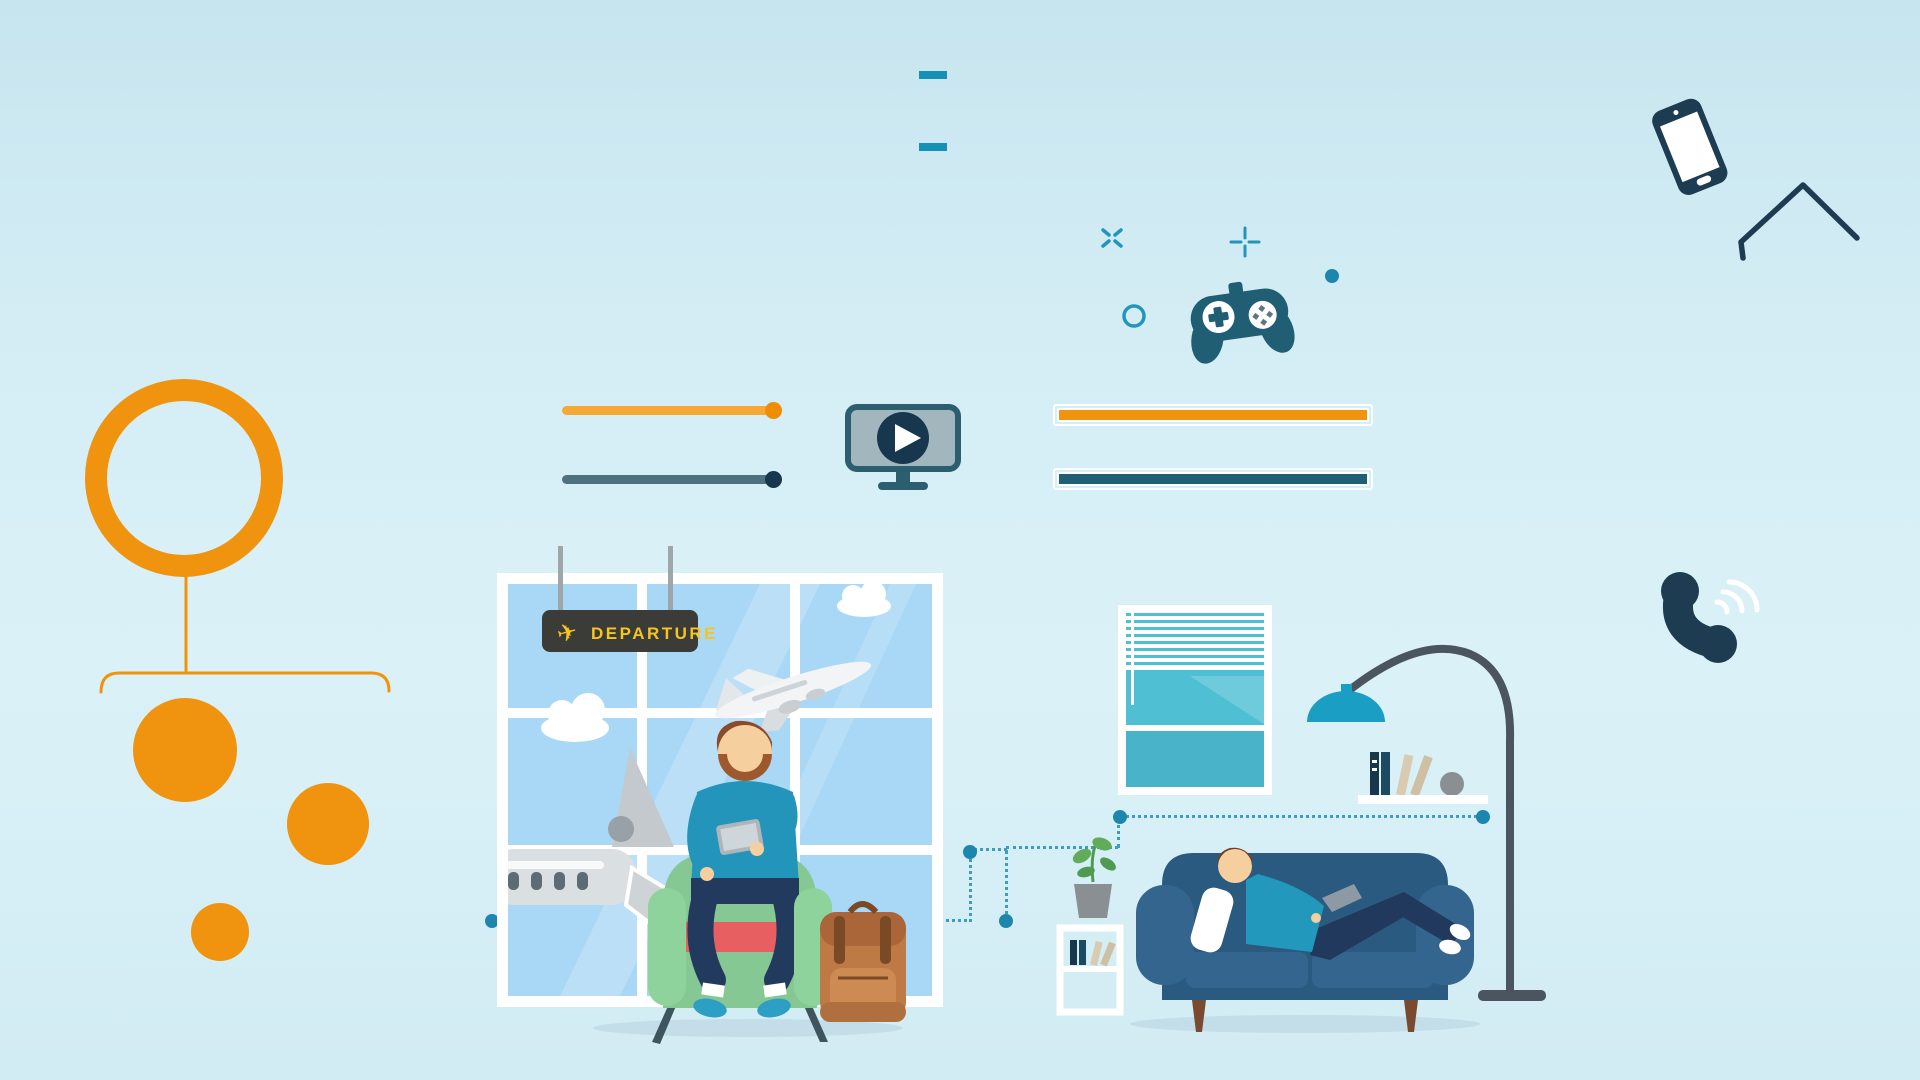 The height and width of the screenshot is (1080, 1920). Describe the element at coordinates (1301, 819) in the screenshot. I see `living-room-scene` at that location.